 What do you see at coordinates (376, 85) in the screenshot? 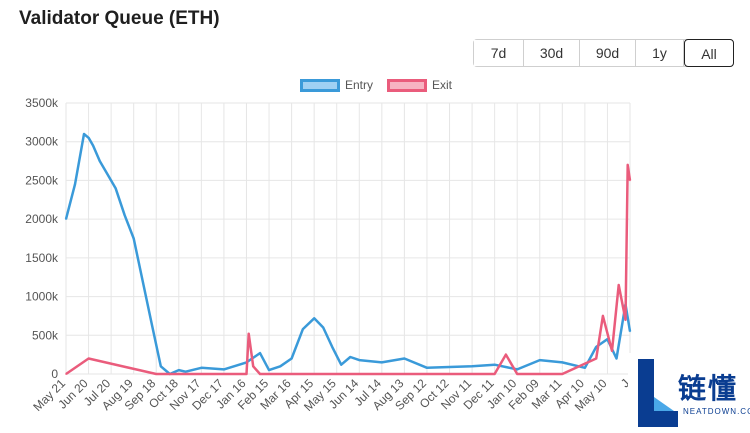
I see `chart-legend: Entry Exit` at bounding box center [376, 85].